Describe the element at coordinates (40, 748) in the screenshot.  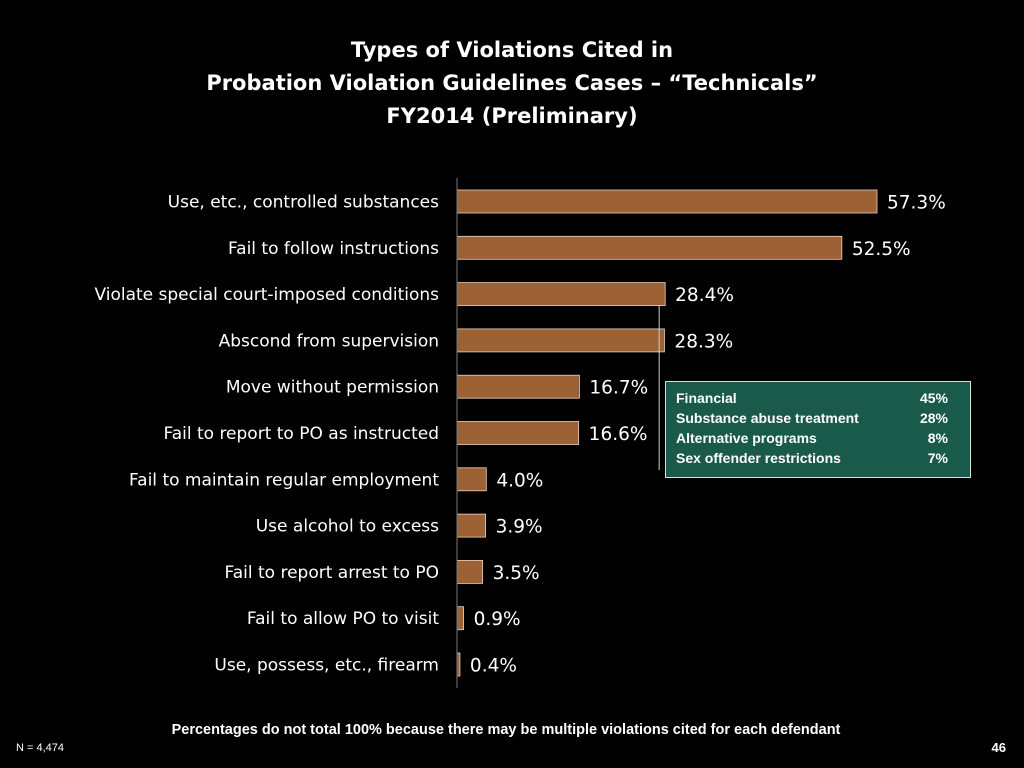
I see `sample-size-label: N = 4,474` at that location.